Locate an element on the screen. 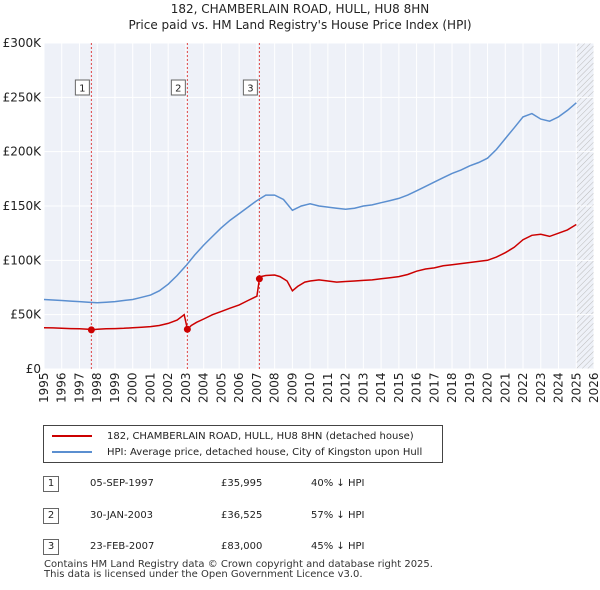 The height and width of the screenshot is (590, 600). x-tick-label: 1998 is located at coordinates (97, 387).